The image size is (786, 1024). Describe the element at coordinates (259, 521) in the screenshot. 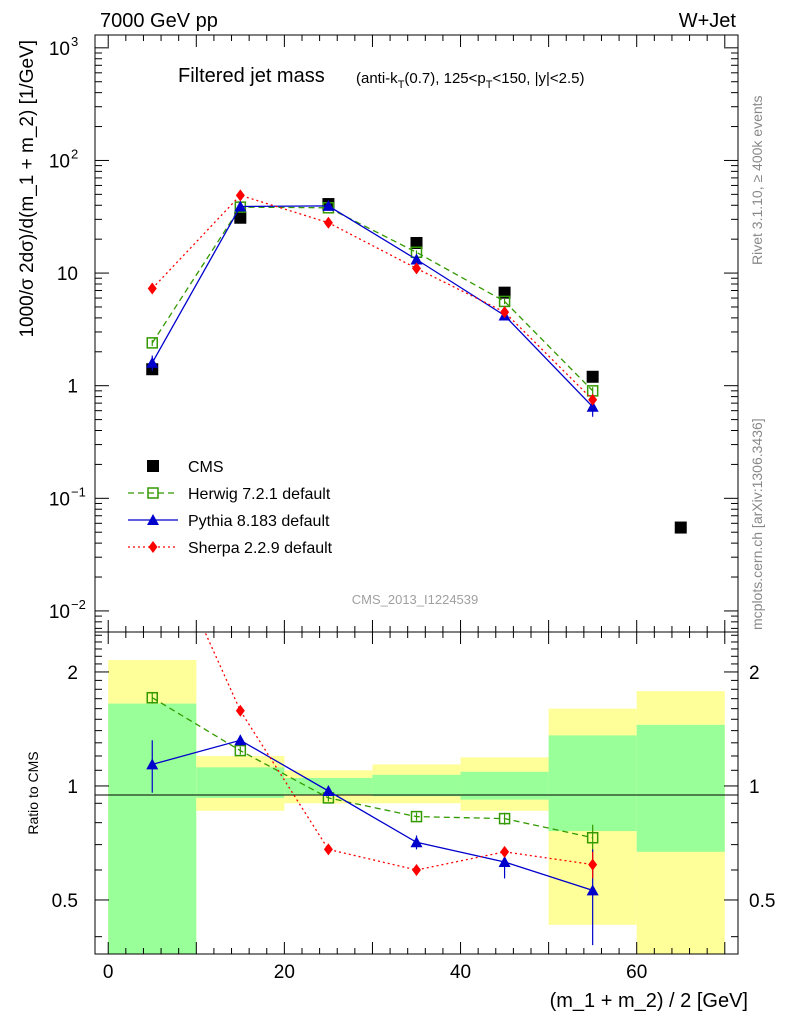

I see `legend-label: Pythia 8.183 default` at that location.